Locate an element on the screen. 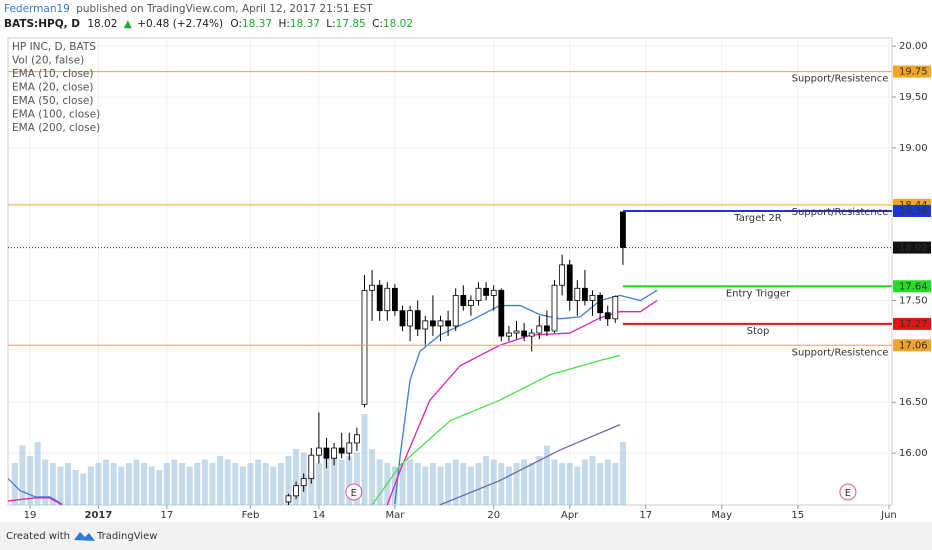  ohlc-label: L: is located at coordinates (330, 24).